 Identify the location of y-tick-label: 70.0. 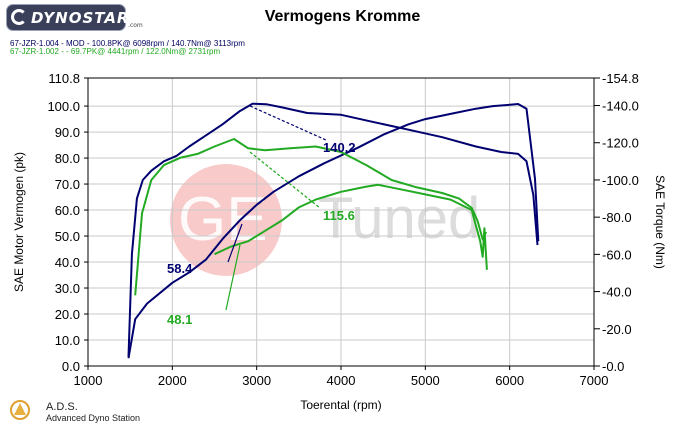
(67, 184).